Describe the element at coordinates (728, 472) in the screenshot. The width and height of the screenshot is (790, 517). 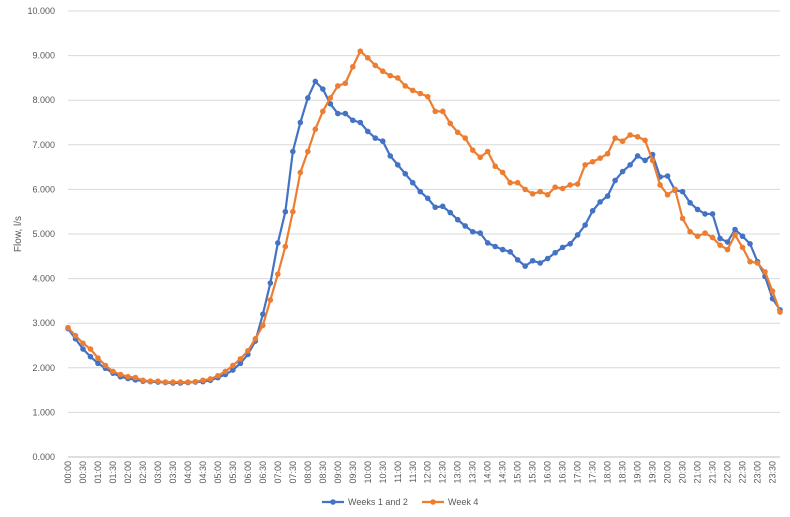
I see `x-tick-label: 22:00` at that location.